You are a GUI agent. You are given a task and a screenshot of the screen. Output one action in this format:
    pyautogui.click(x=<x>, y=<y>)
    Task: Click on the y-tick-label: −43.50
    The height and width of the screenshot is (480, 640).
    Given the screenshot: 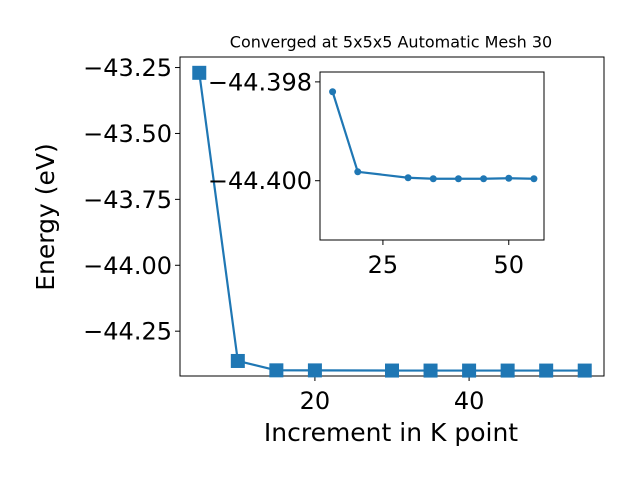 What is the action you would take?
    pyautogui.click(x=127, y=134)
    